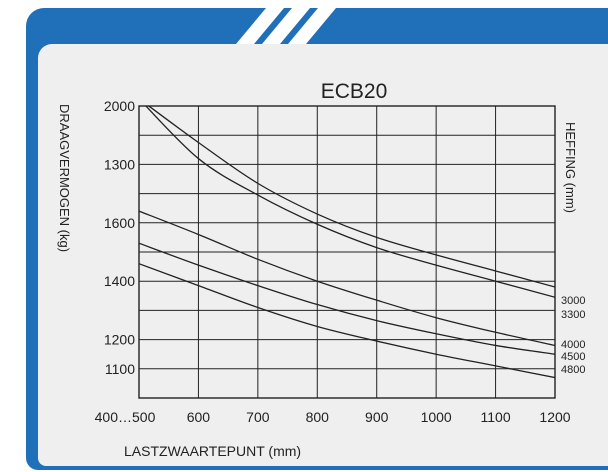  Describe the element at coordinates (436, 417) in the screenshot. I see `x-tick-label: 1000` at that location.